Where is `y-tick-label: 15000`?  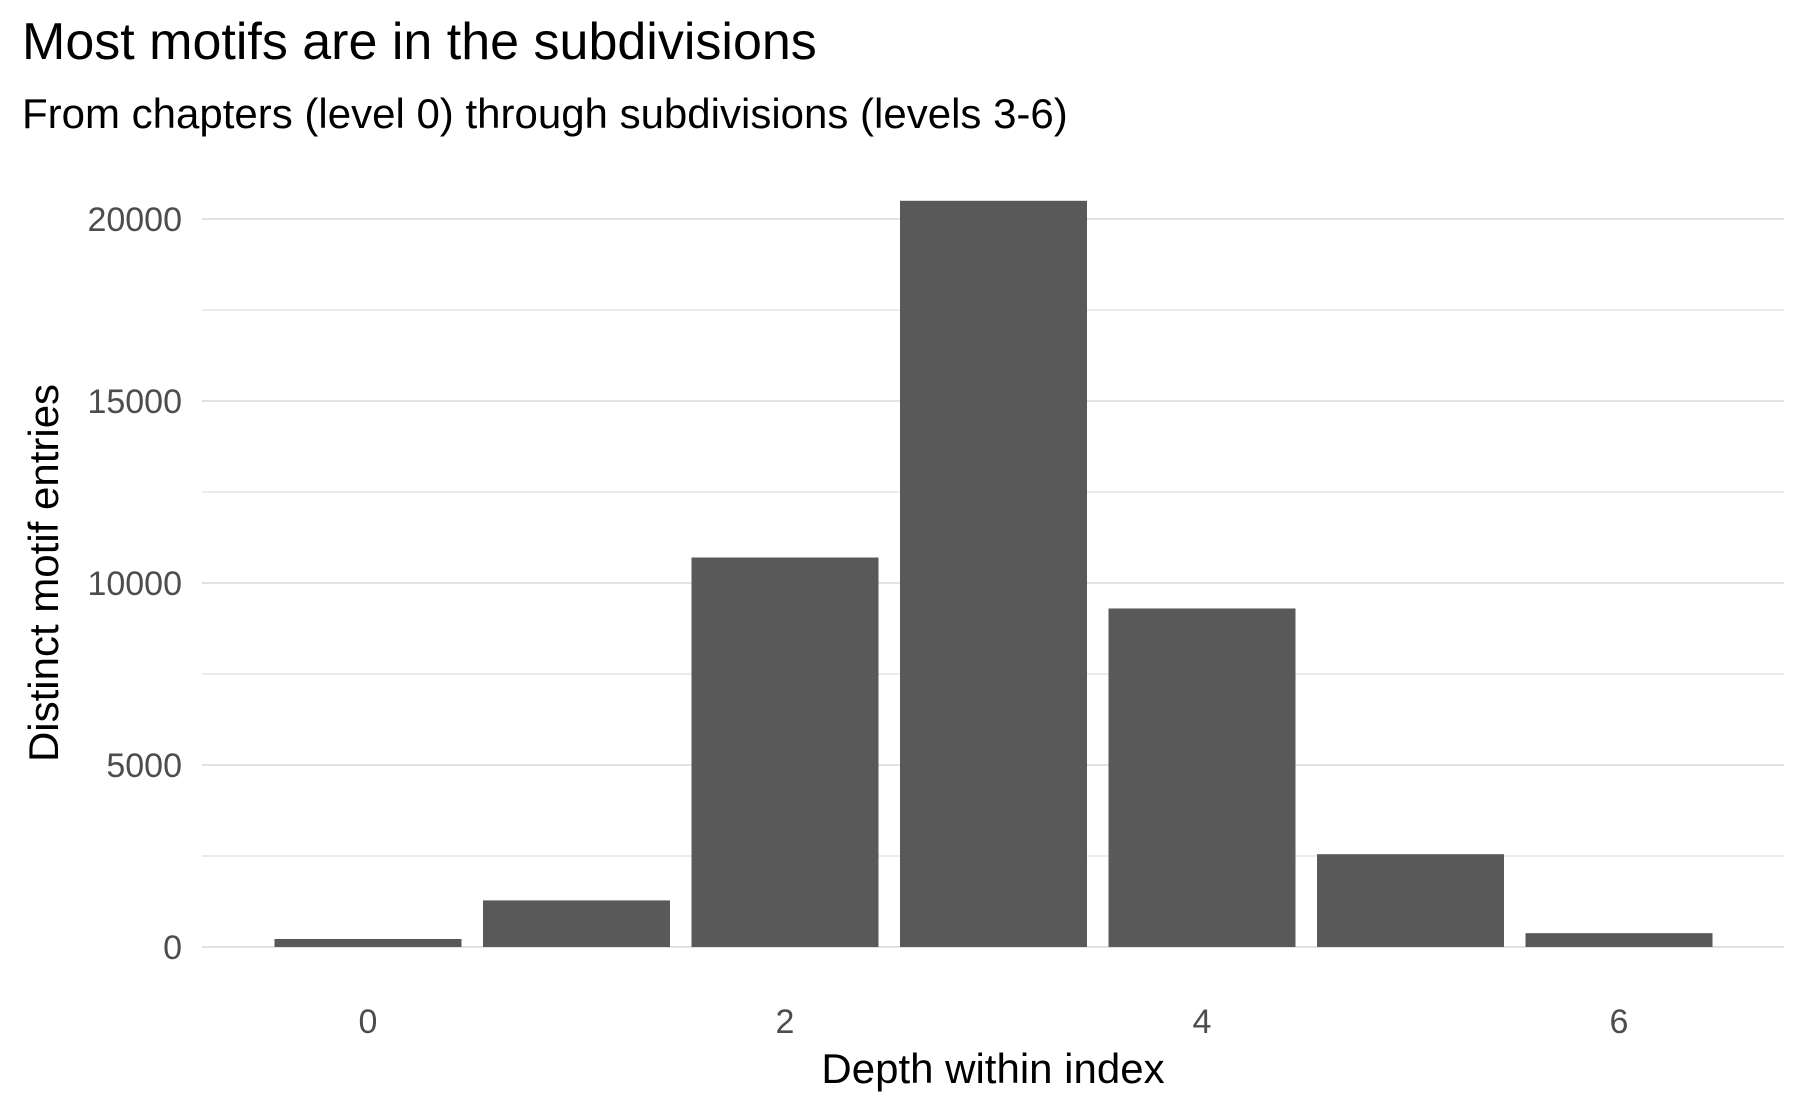
y-tick-label: 15000 is located at coordinates (134, 402).